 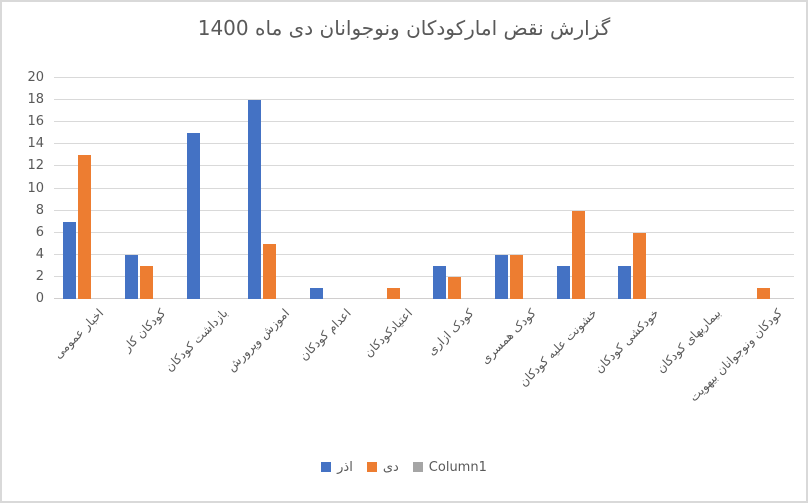 What do you see at coordinates (79, 334) in the screenshot?
I see `x-axis-category-label: اخبار عمومی` at bounding box center [79, 334].